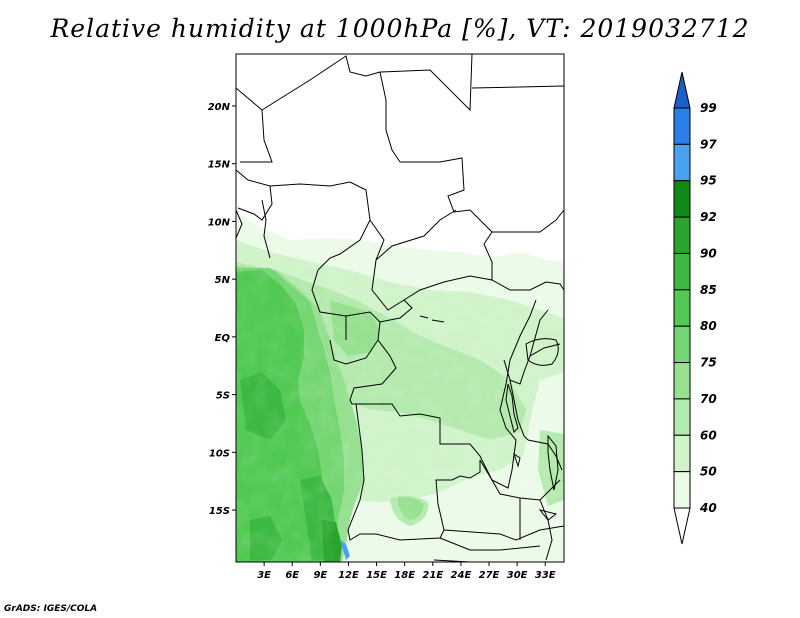 Image resolution: width=800 pixels, height=618 pixels. Describe the element at coordinates (708, 253) in the screenshot. I see `colorbar-label: 90` at that location.